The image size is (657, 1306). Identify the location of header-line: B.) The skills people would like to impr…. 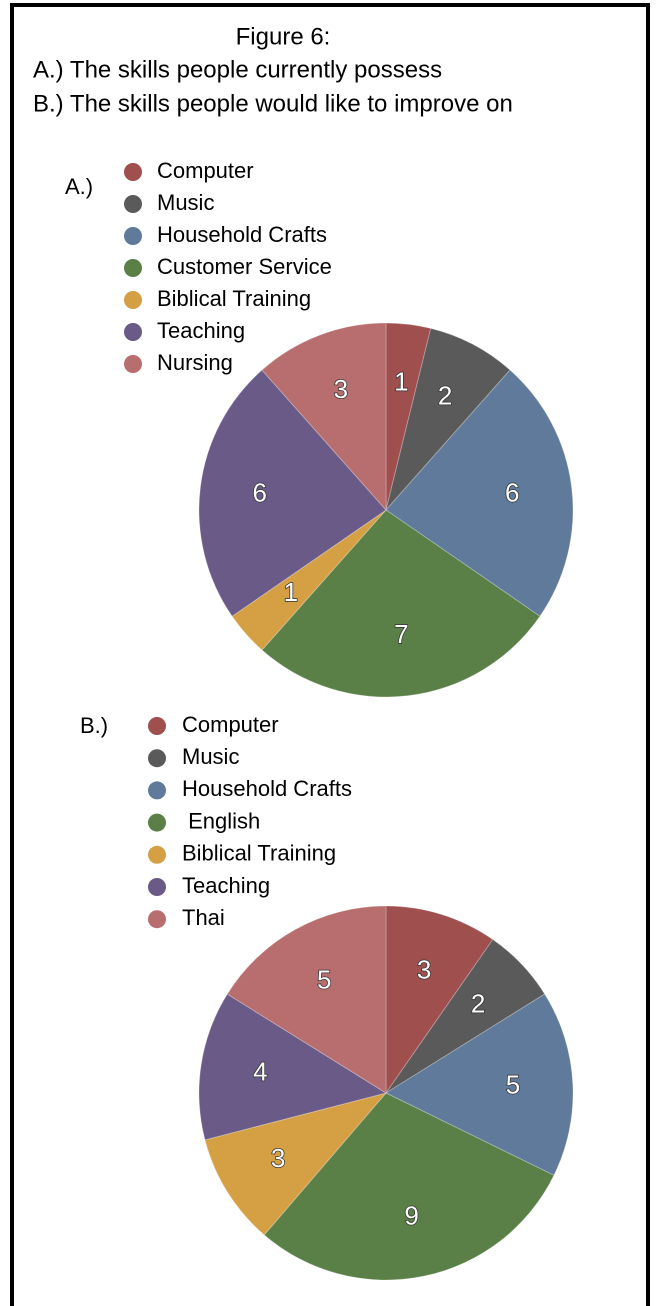
(273, 103).